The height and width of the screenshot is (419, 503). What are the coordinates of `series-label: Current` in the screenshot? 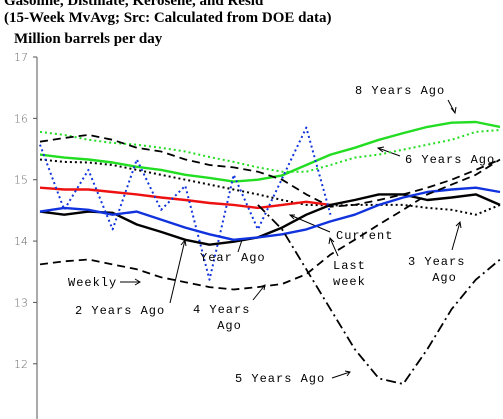 It's located at (364, 236).